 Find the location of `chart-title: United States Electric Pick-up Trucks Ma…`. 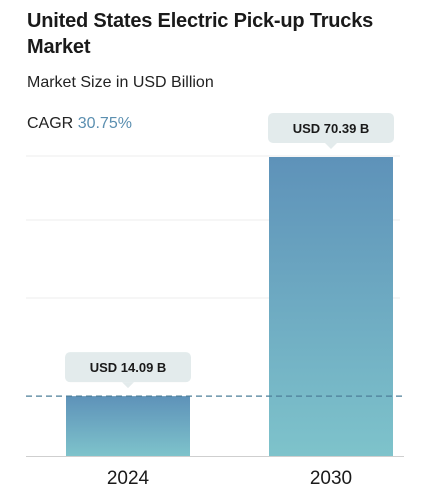

chart-title: United States Electric Pick-up Trucks Ma… is located at coordinates (200, 34).